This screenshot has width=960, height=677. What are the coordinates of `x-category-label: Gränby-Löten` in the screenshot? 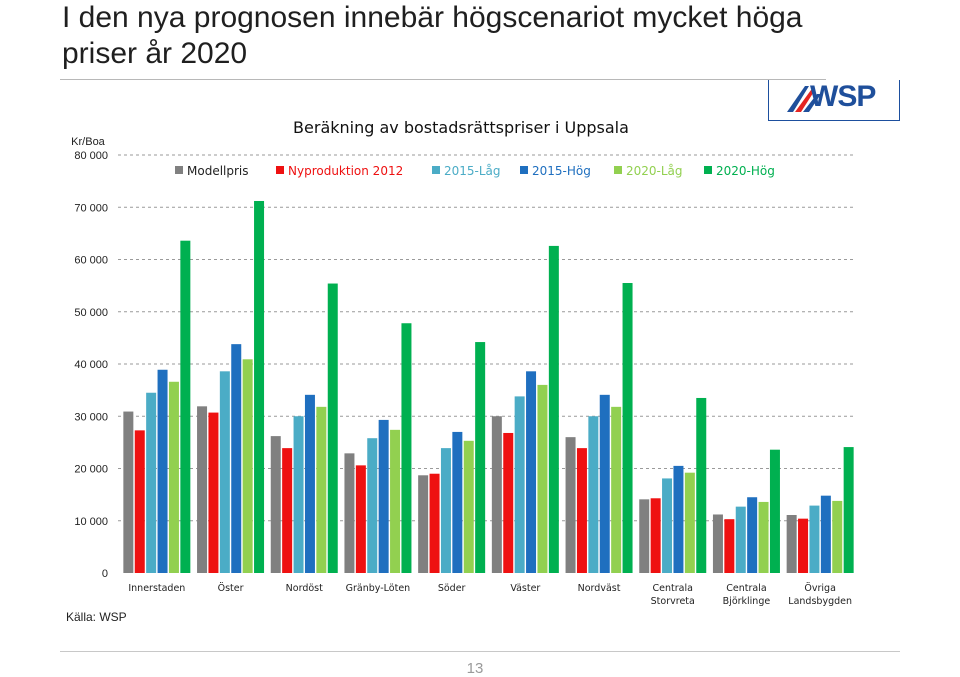 It's located at (378, 588).